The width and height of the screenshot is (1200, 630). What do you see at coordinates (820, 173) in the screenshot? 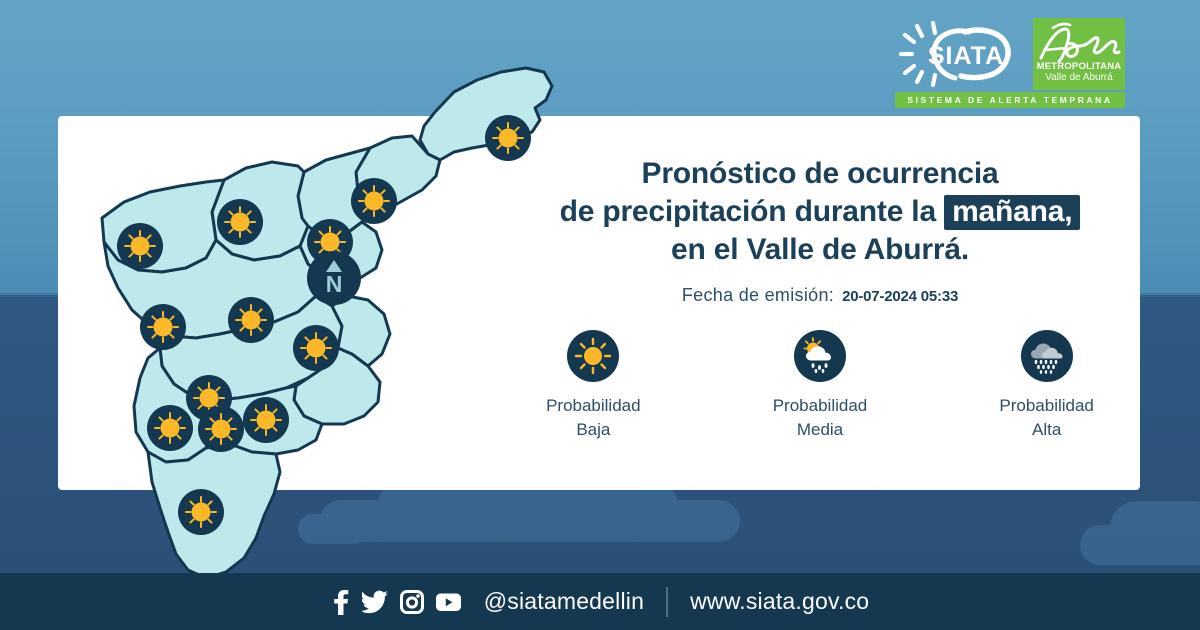
I see `title-line-1: Pronóstico de ocurrencia` at bounding box center [820, 173].